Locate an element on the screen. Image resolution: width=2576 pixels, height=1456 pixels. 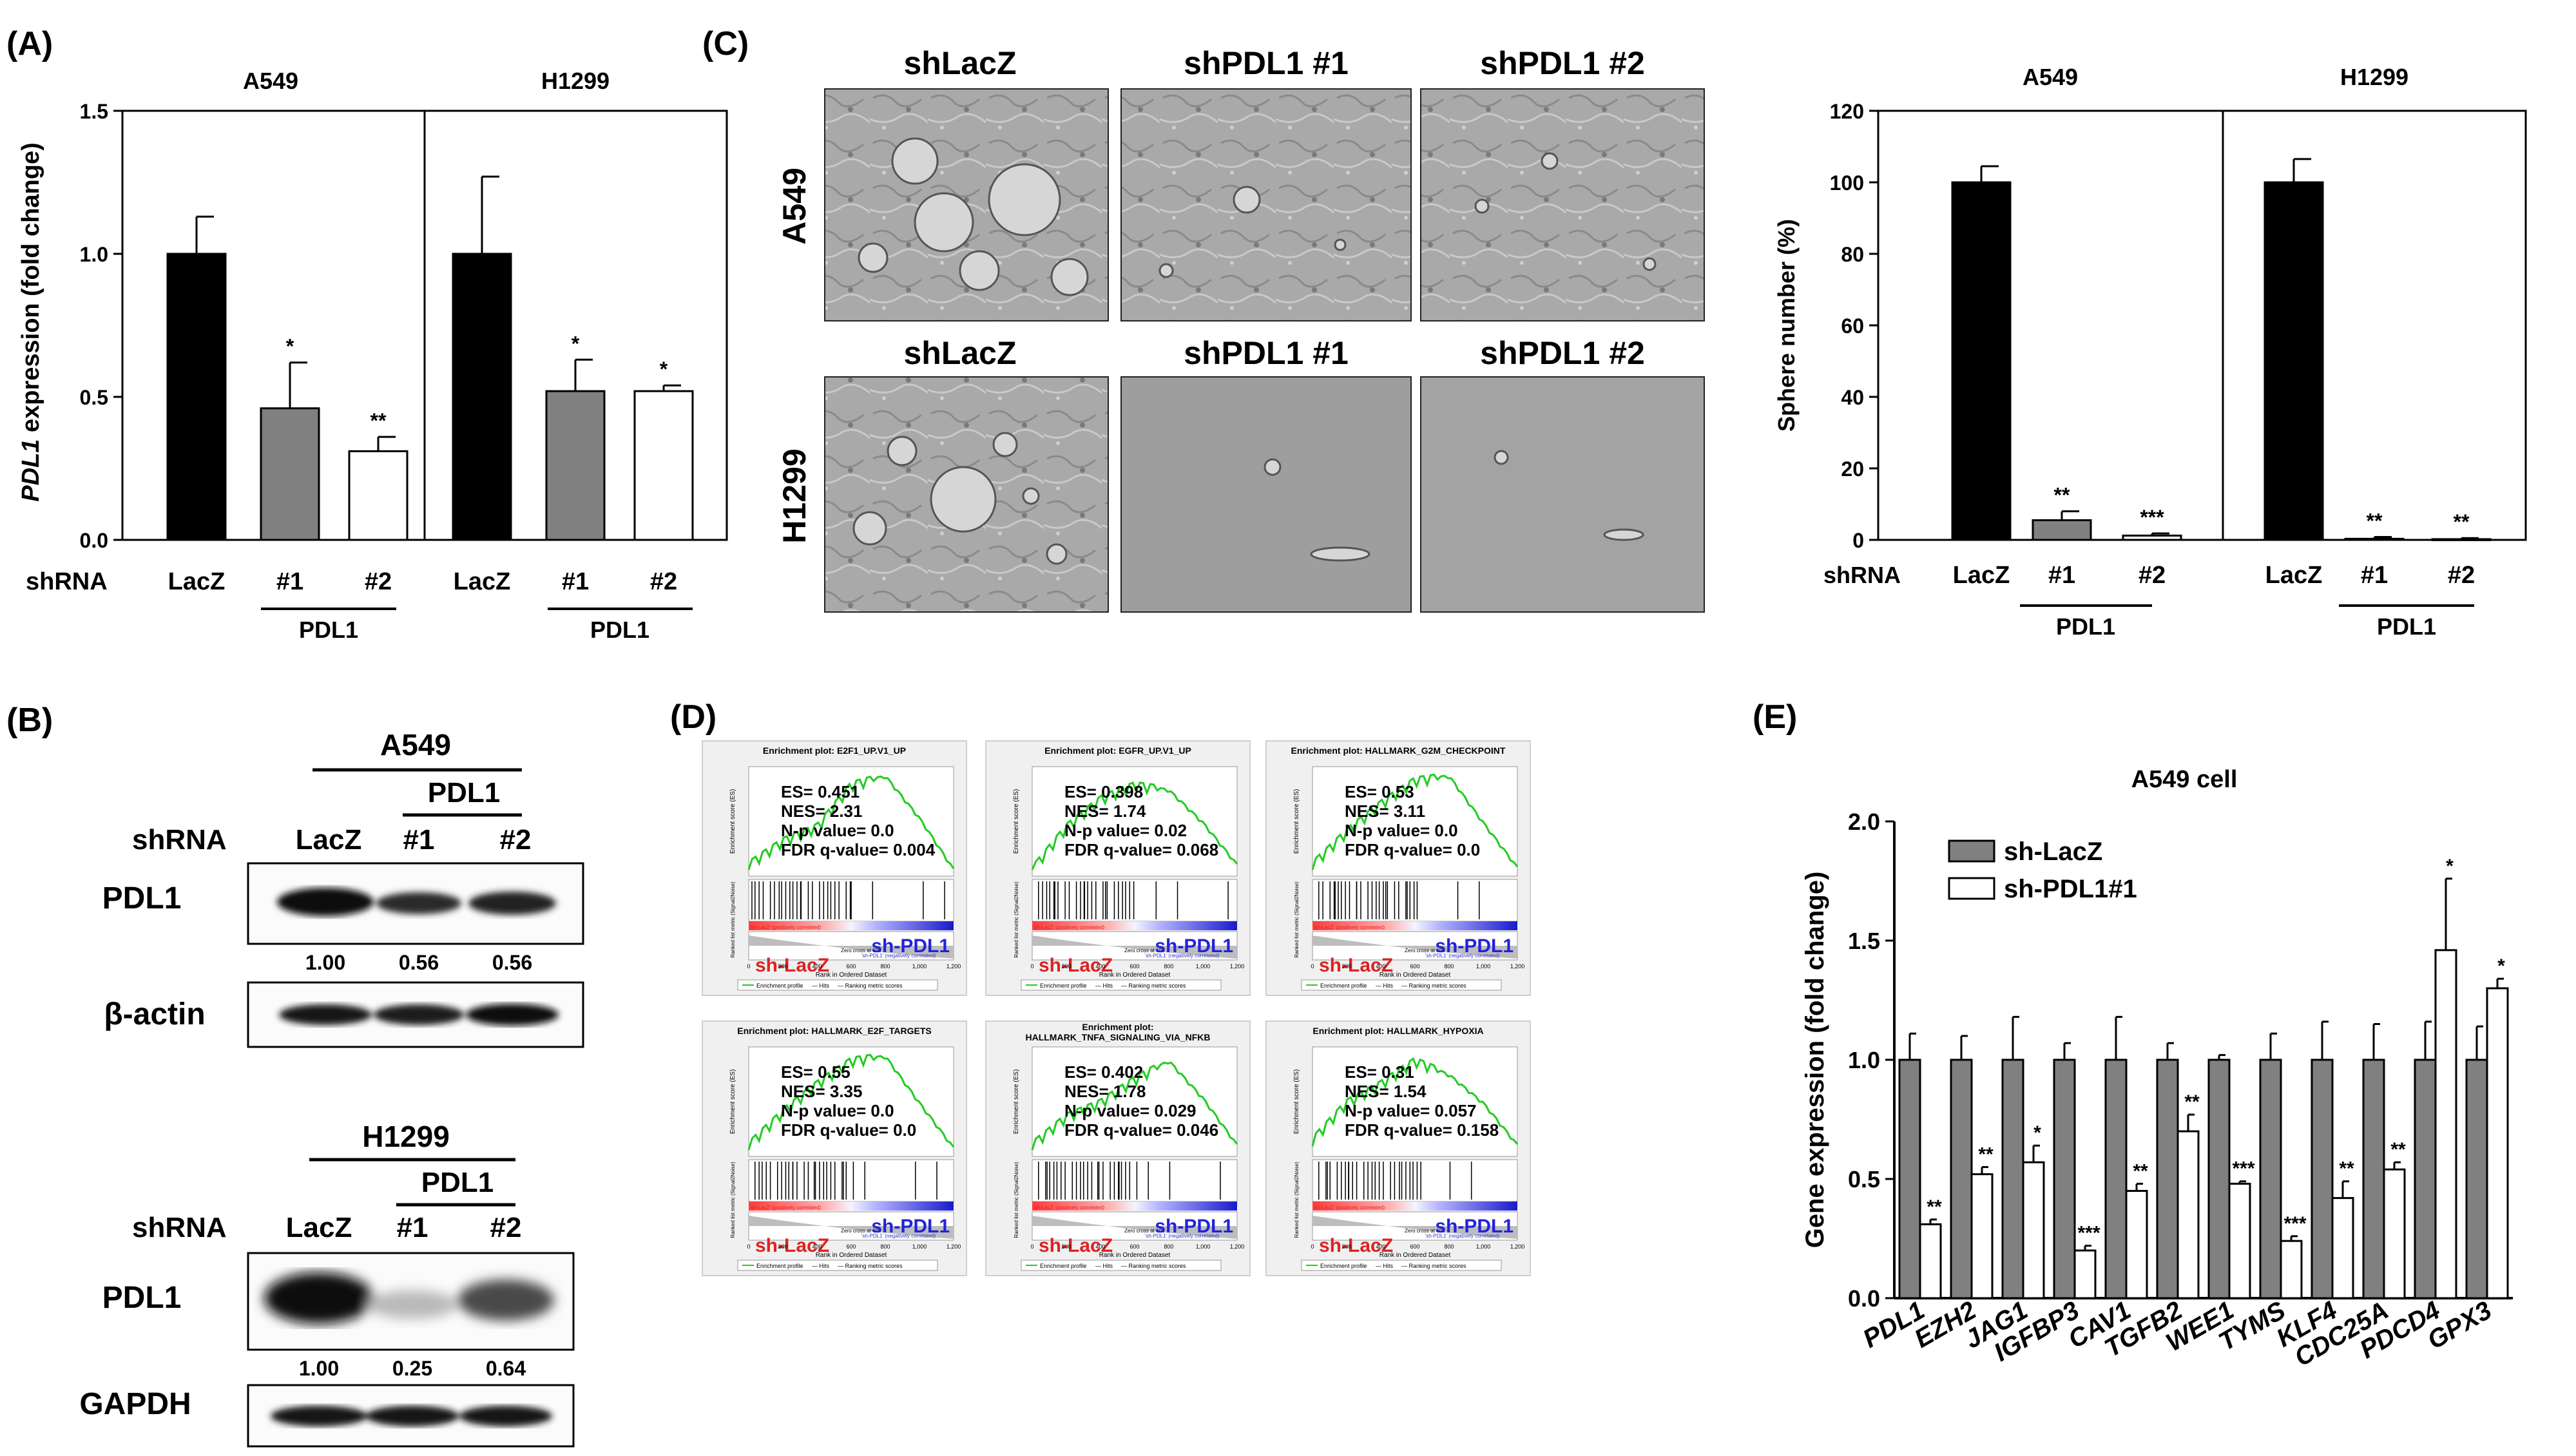
e-significance: ** is located at coordinates (1935, 1207).